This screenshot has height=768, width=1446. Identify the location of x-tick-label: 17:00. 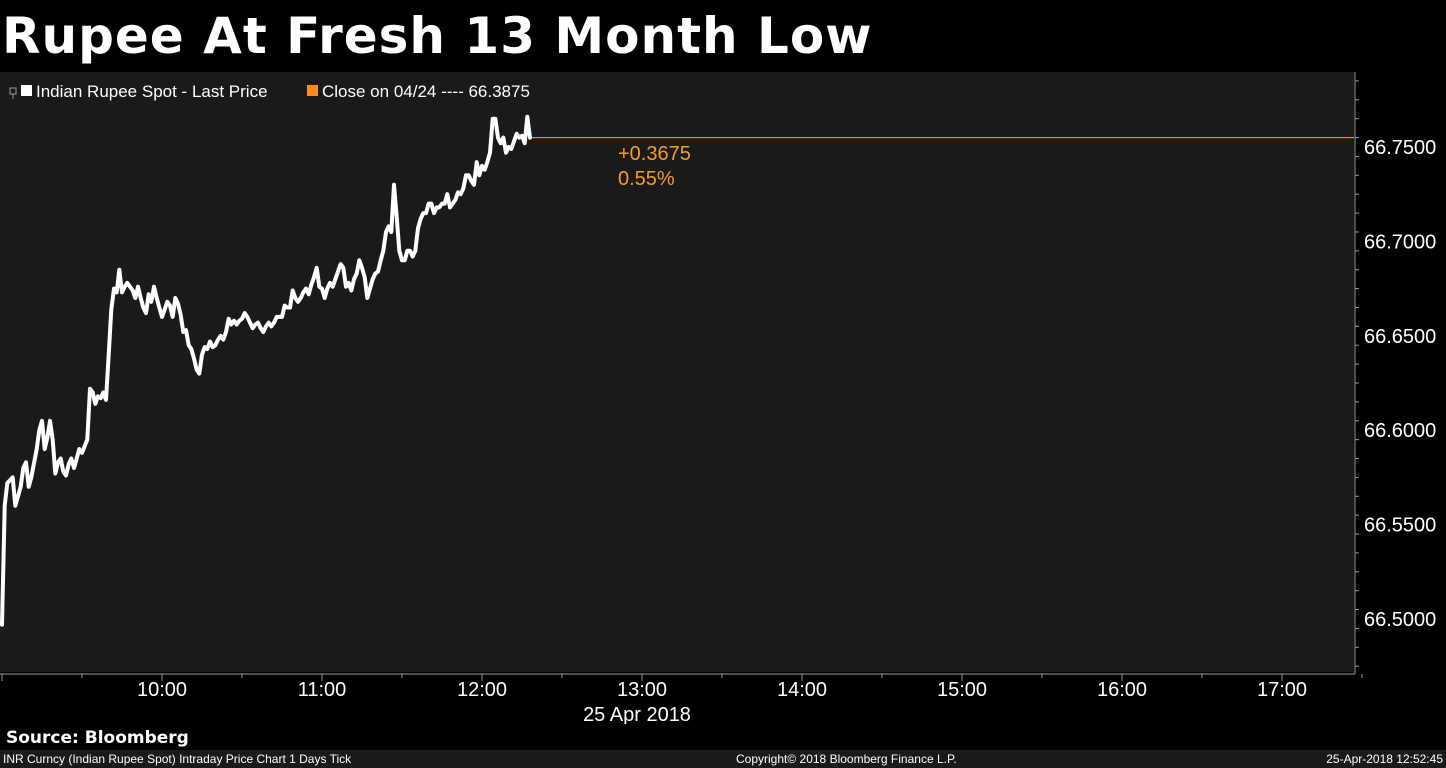
(1282, 690).